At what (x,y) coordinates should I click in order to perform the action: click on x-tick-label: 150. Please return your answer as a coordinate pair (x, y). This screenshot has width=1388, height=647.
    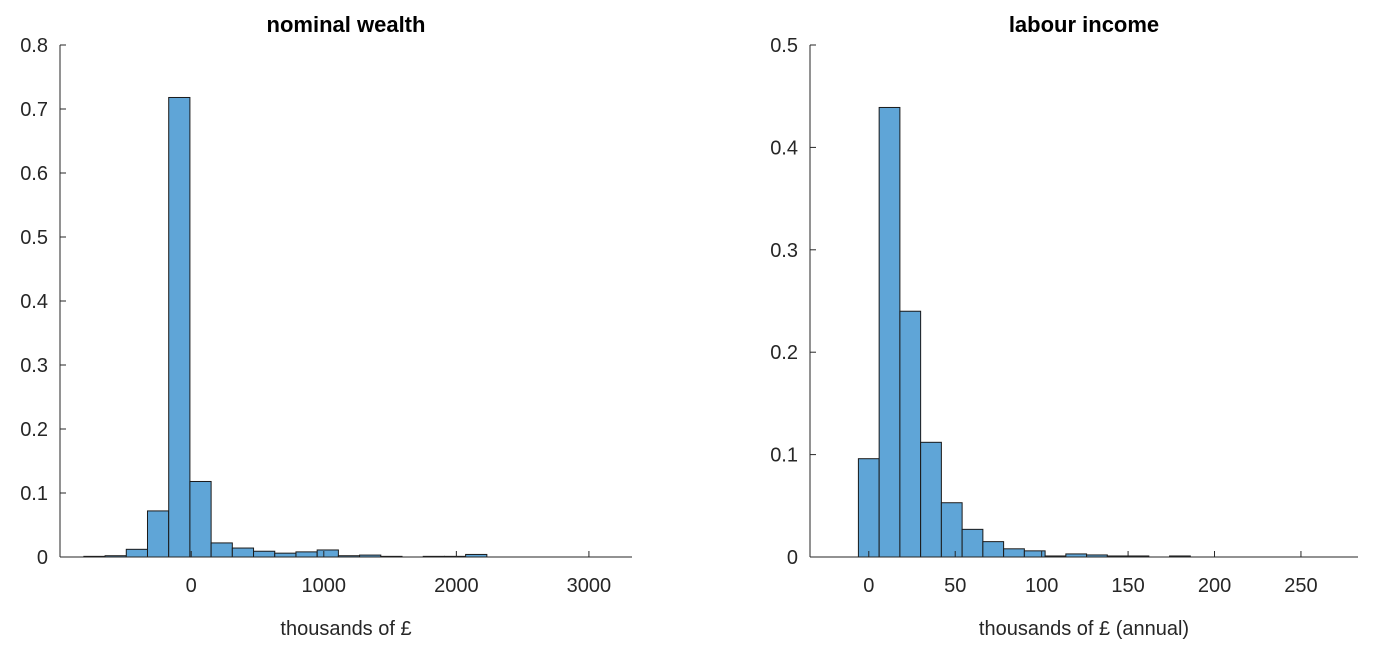
    Looking at the image, I should click on (1127, 586).